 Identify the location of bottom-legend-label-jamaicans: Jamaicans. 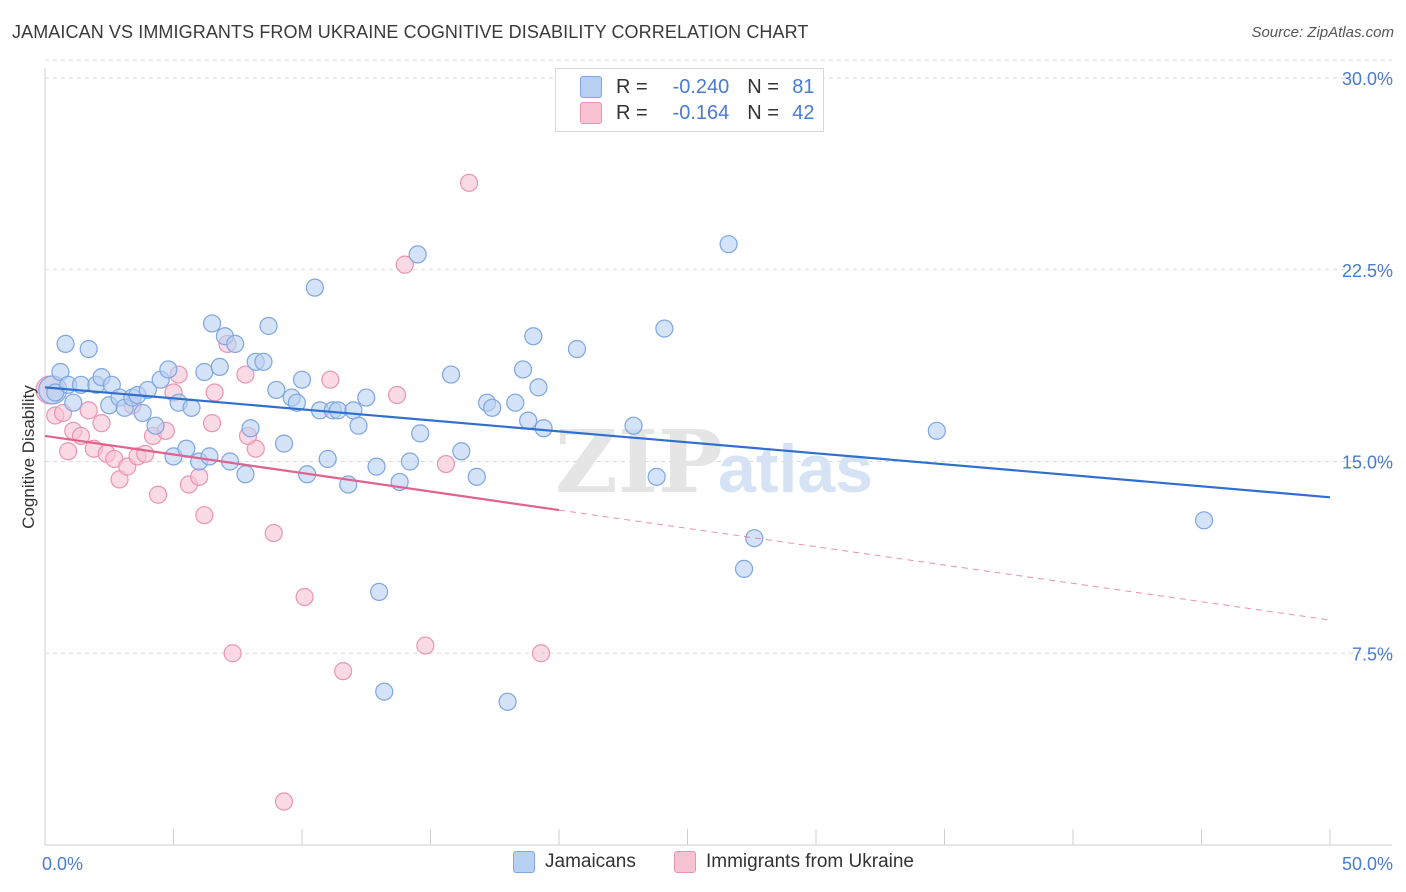
(590, 861).